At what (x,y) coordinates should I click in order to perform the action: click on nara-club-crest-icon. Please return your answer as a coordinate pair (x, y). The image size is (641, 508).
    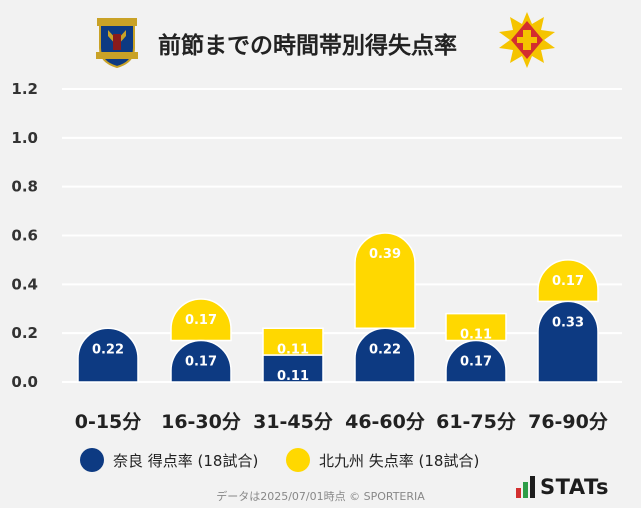
    Looking at the image, I should click on (117, 43).